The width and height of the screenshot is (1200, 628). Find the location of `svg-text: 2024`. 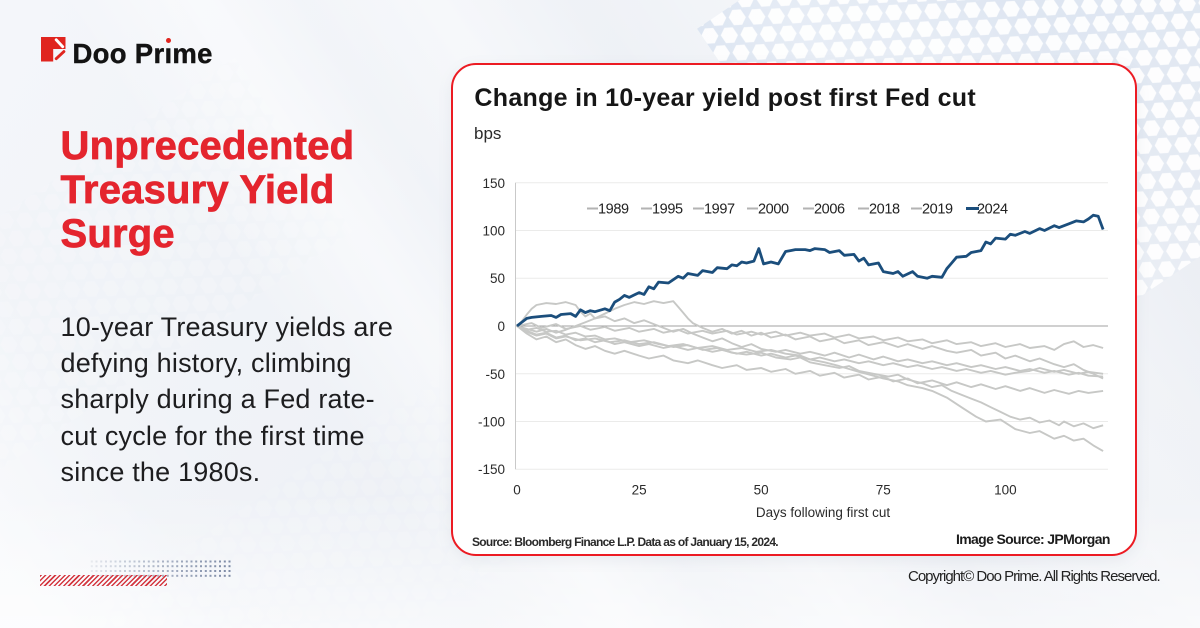

svg-text: 2024 is located at coordinates (992, 210).